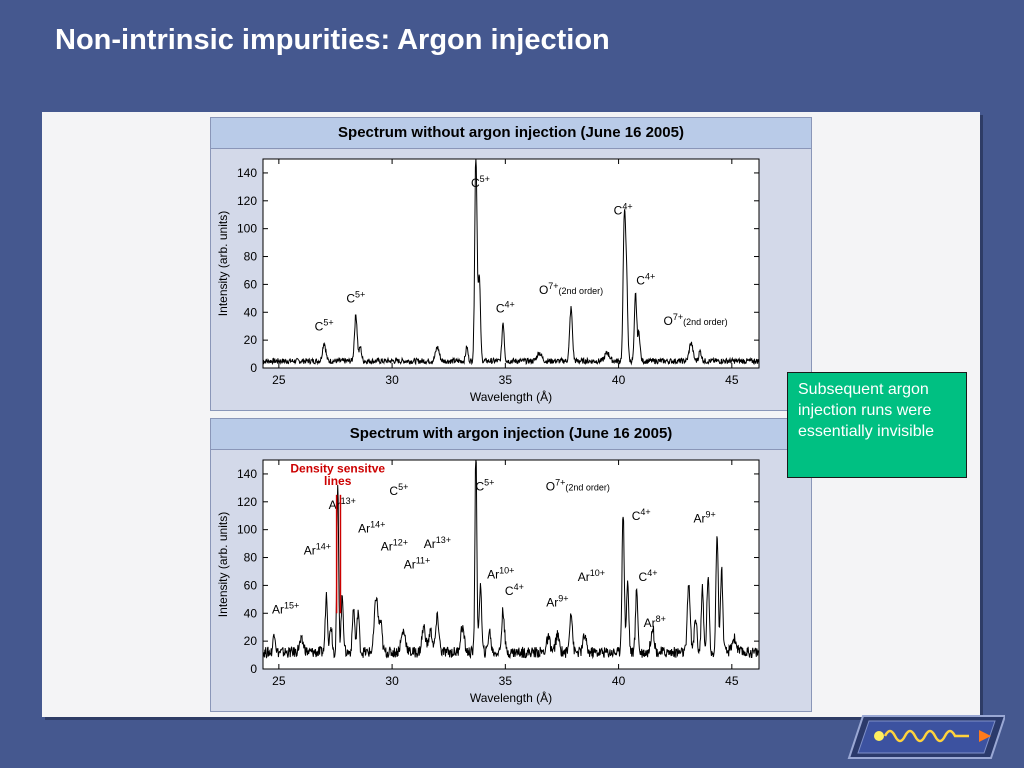 The width and height of the screenshot is (1024, 768). Describe the element at coordinates (926, 737) in the screenshot. I see `wave-logo-icon` at that location.